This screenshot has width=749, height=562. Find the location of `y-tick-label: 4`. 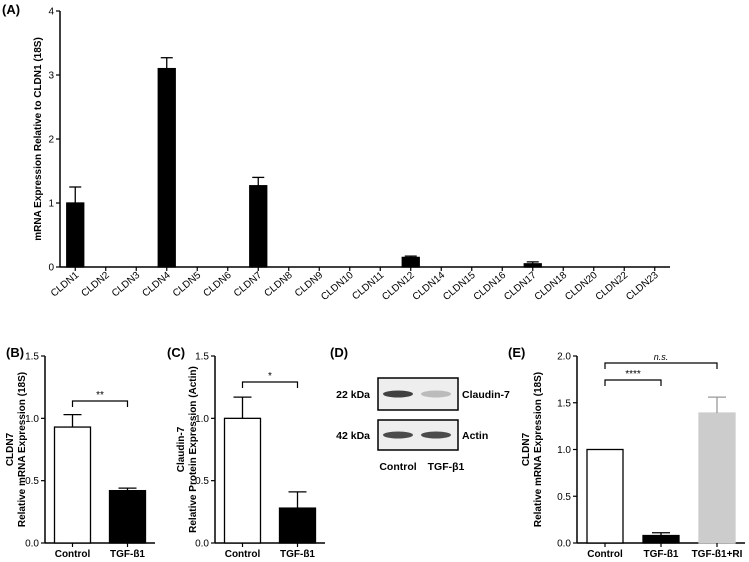

y-tick-label: 4 is located at coordinates (51, 12).